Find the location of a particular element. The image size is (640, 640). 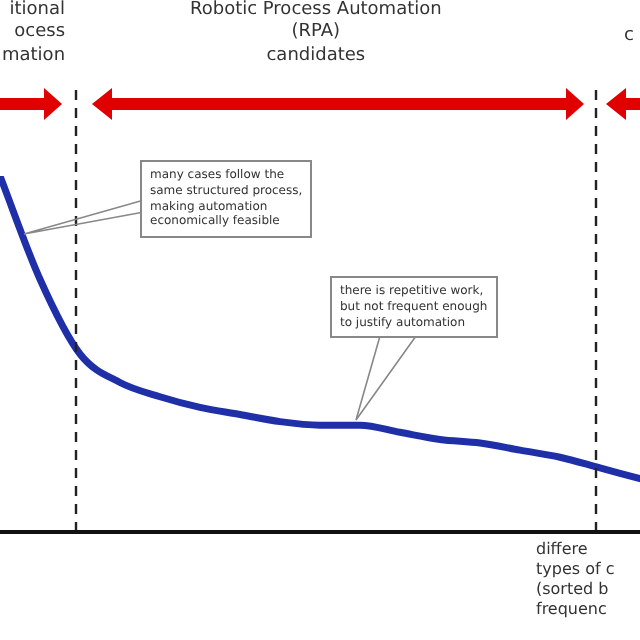

text: c is located at coordinates (629, 37).